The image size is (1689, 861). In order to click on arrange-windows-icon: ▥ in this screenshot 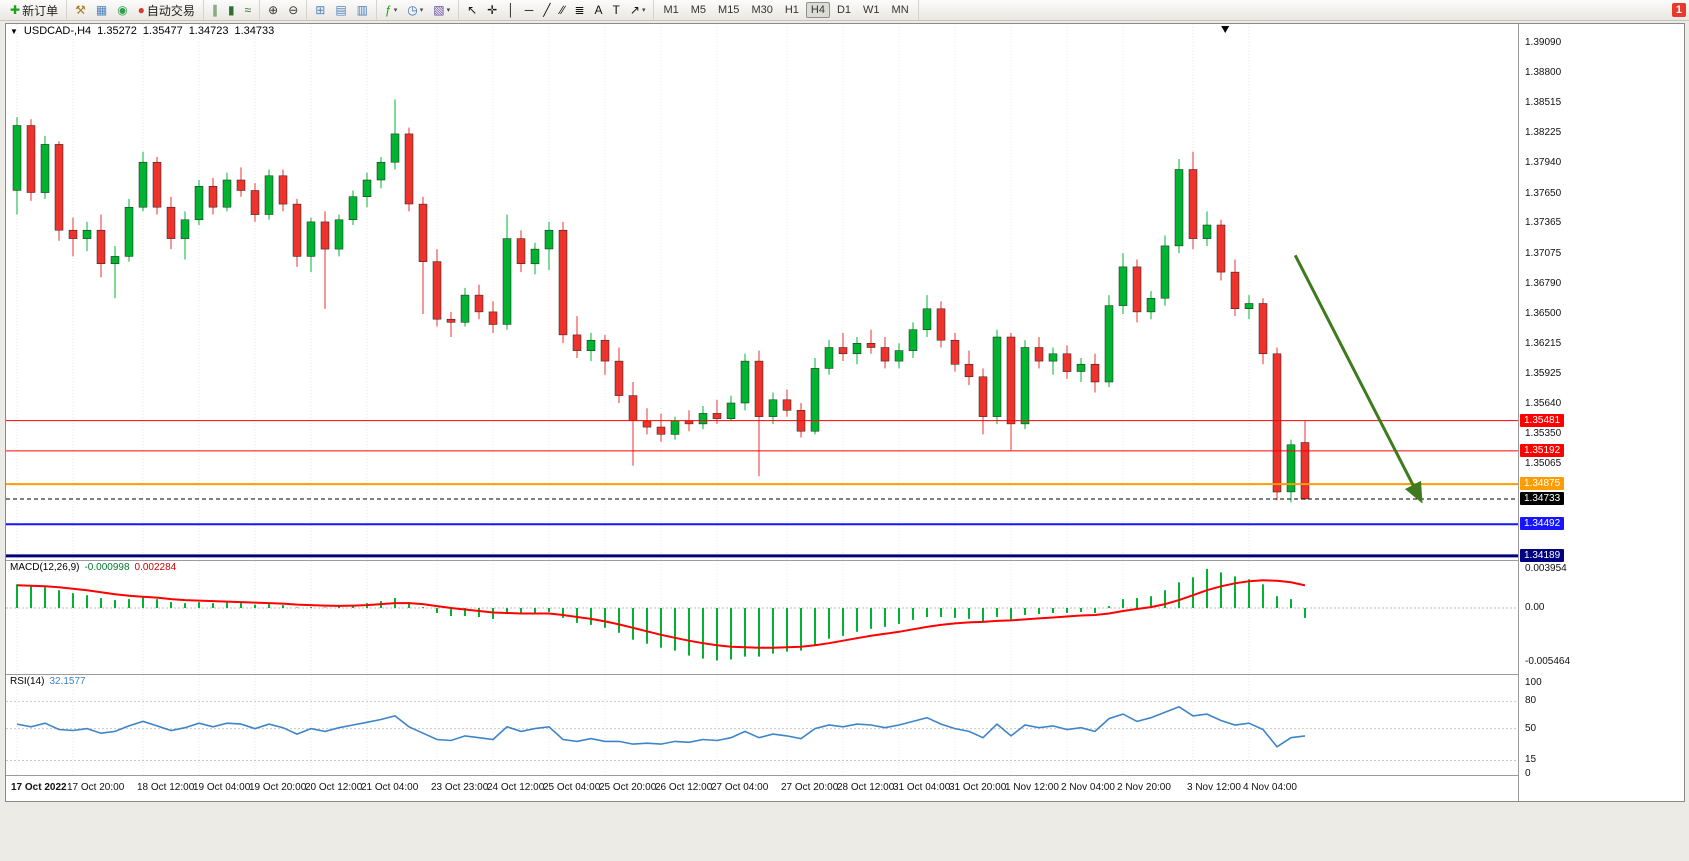, I will do `click(362, 10)`.